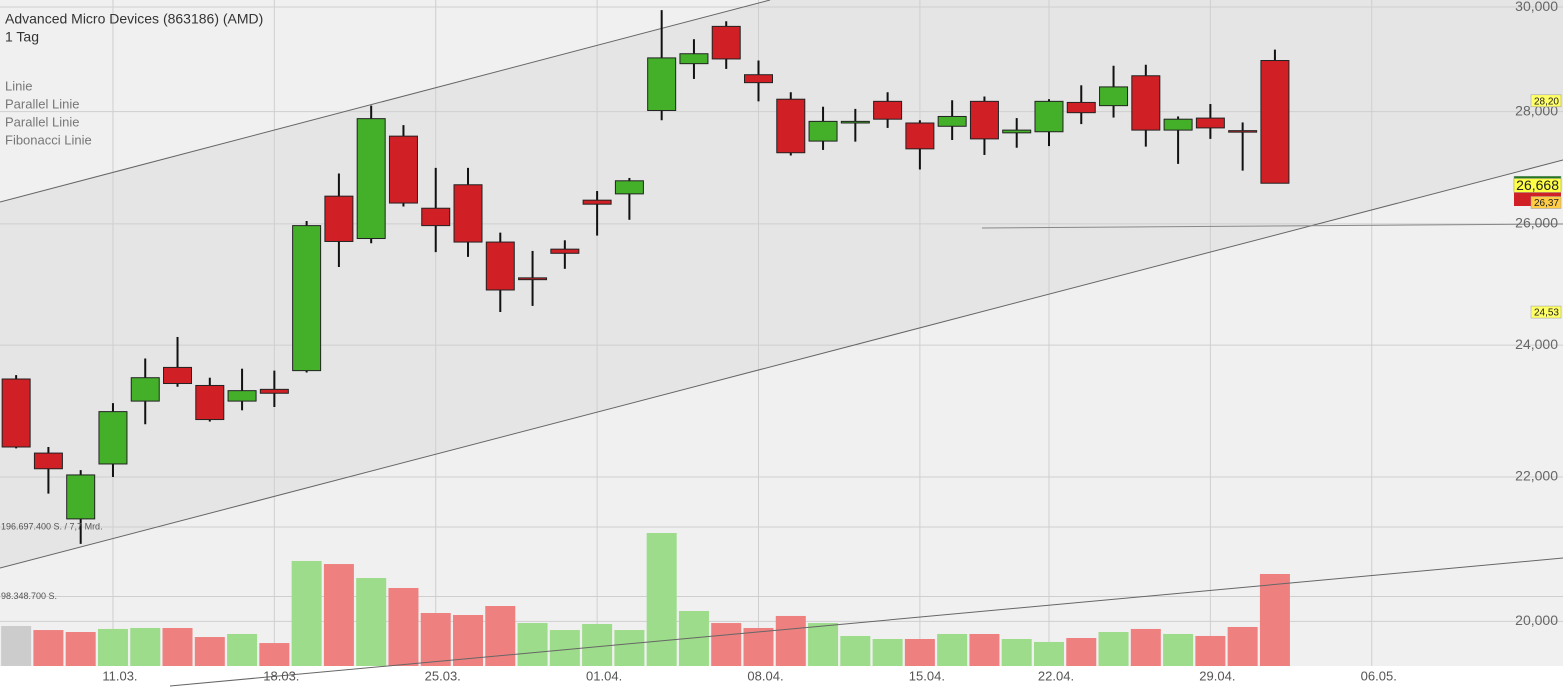 This screenshot has width=1563, height=691. What do you see at coordinates (52, 526) in the screenshot?
I see `y2-tick-label: 196.697.400 S. / 7,7 Mrd.` at bounding box center [52, 526].